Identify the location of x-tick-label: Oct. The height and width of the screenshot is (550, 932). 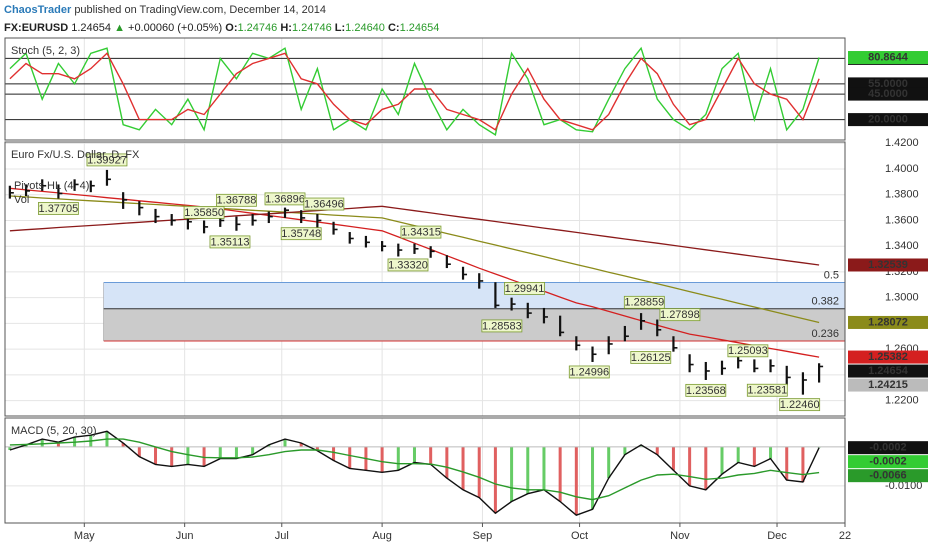
(579, 536).